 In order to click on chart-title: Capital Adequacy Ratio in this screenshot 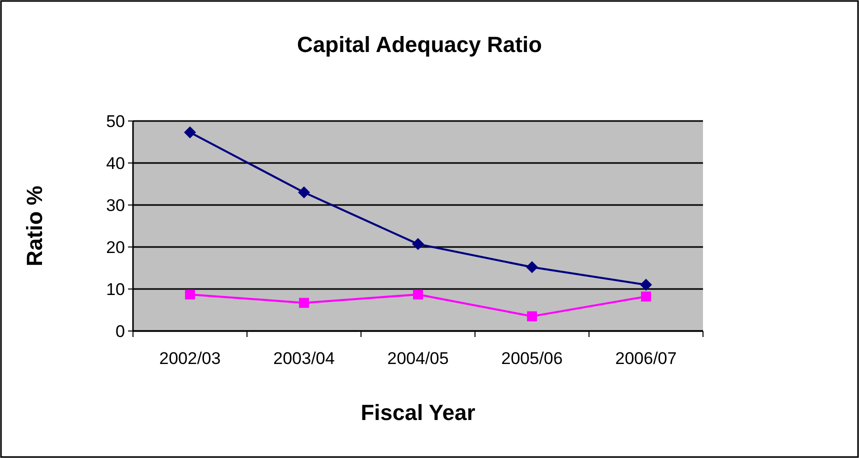, I will do `click(419, 44)`.